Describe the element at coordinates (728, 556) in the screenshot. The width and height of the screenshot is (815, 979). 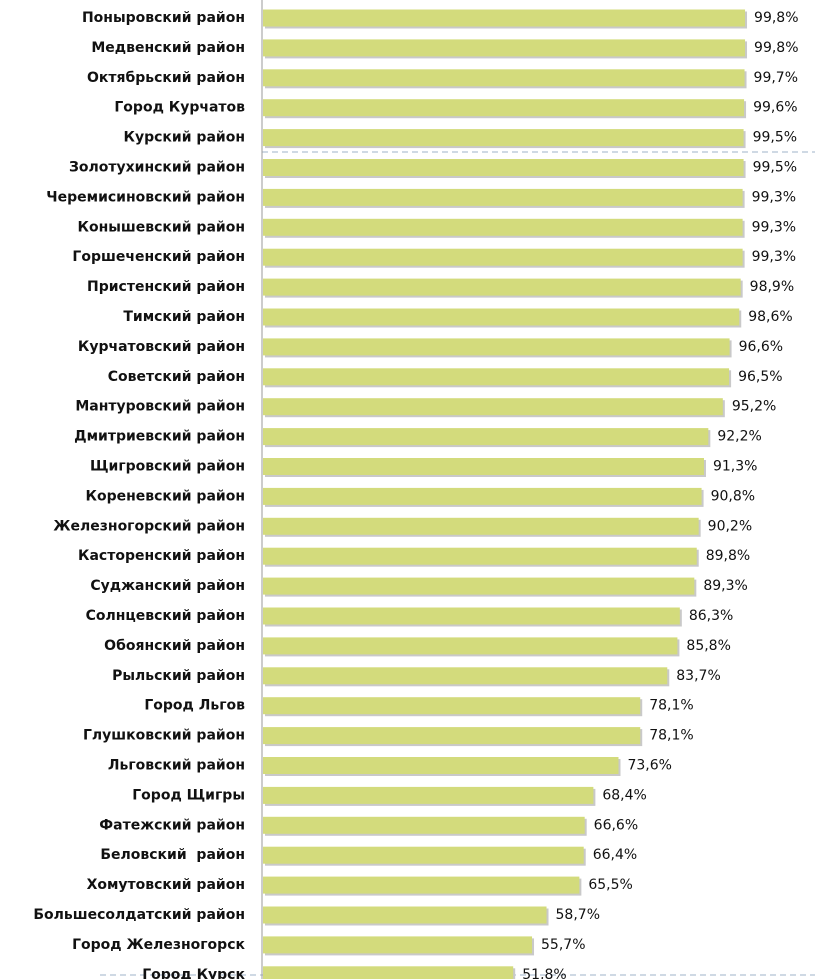
I see `value-label: 89,8%` at that location.